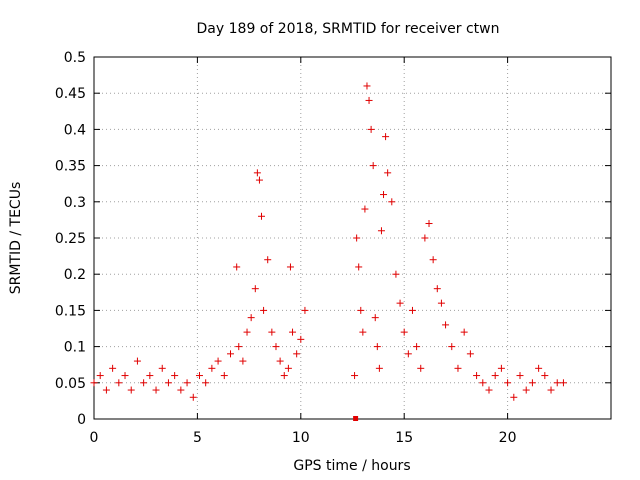  I want to click on y-tick-label: 0.05, so click(70, 384).